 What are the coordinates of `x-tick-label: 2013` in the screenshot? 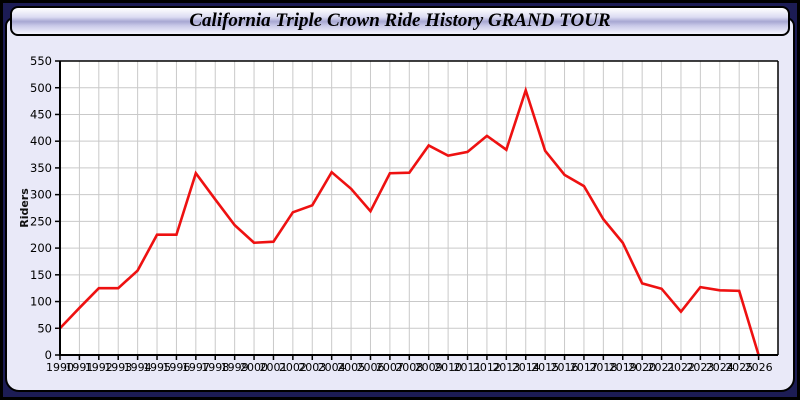 It's located at (506, 367).